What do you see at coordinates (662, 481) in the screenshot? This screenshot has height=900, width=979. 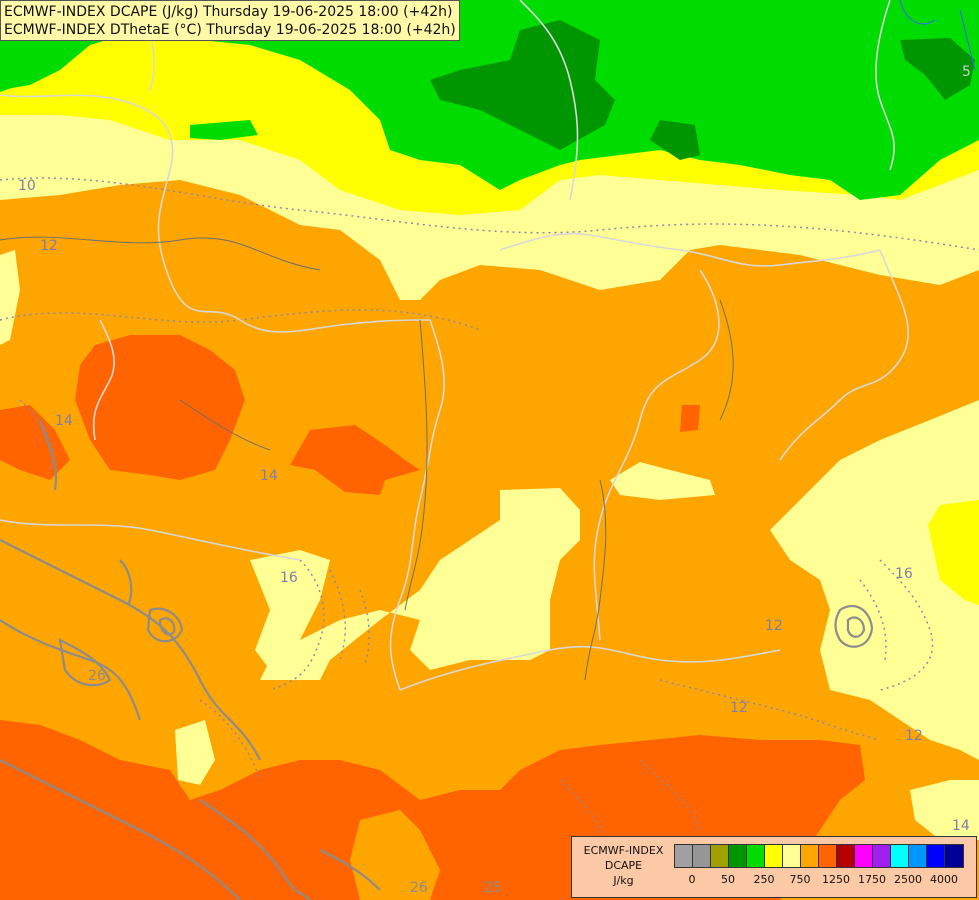 I see `light-yellow-mid` at bounding box center [662, 481].